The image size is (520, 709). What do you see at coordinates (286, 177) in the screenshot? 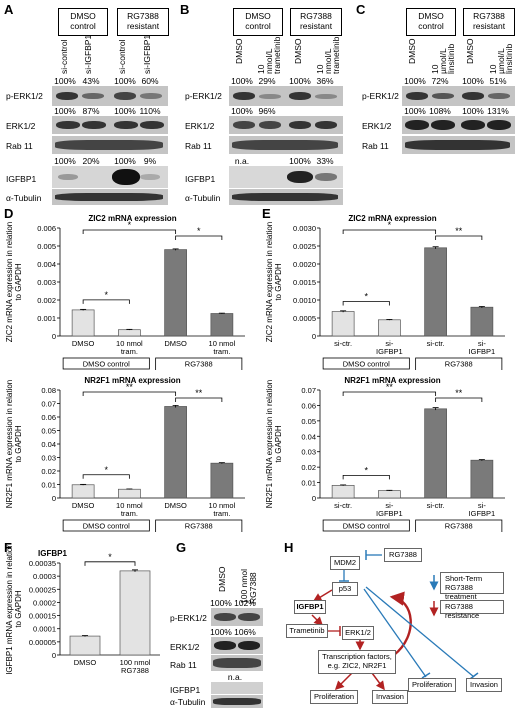
I see `western-blot-igfbp1` at bounding box center [286, 177].